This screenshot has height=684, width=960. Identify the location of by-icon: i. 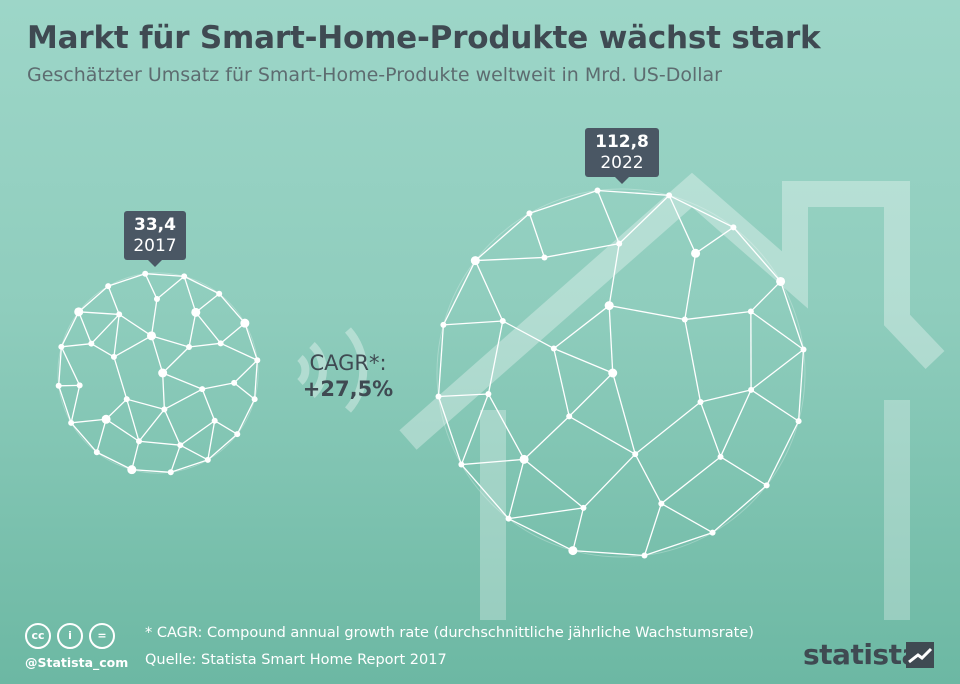
(70, 636).